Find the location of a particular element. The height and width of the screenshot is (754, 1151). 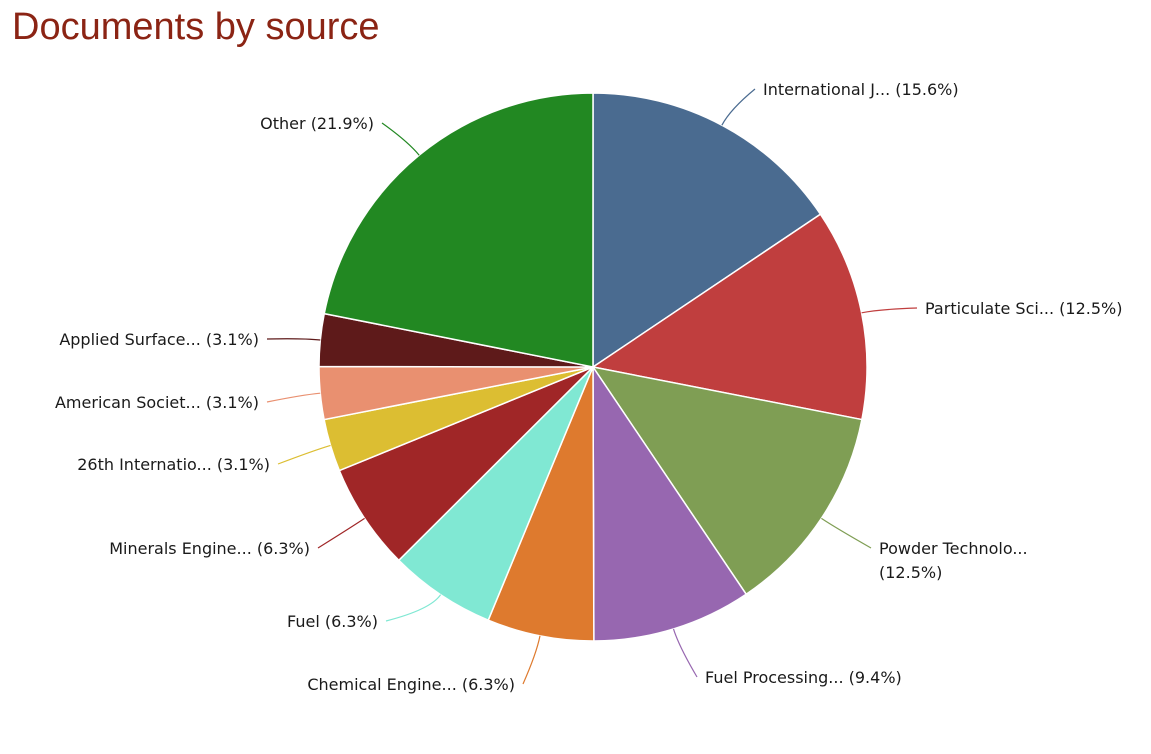

slice-label: Applied Surface... (3.1%) is located at coordinates (159, 339).